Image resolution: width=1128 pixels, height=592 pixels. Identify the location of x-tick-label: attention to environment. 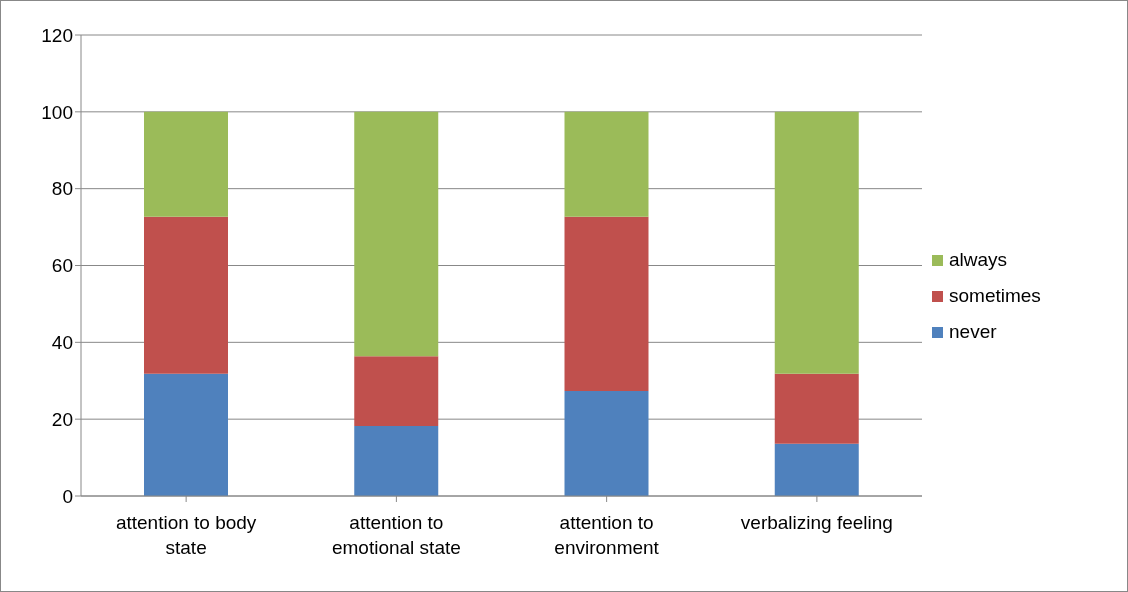
(607, 535).